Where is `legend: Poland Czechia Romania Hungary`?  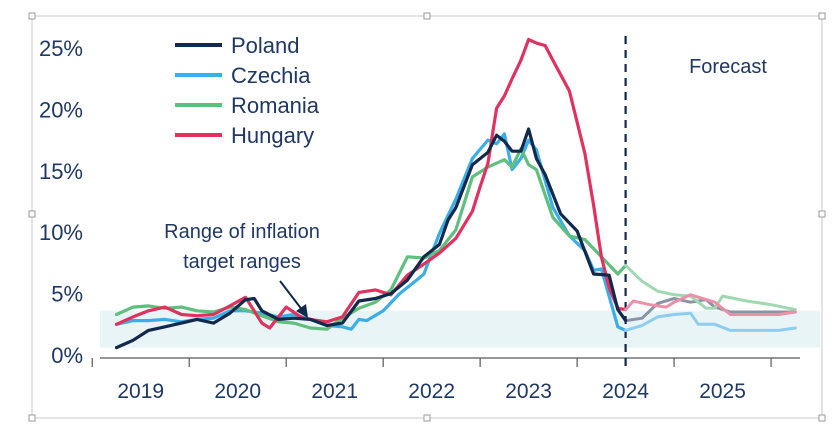
legend: Poland Czechia Romania Hungary is located at coordinates (247, 90).